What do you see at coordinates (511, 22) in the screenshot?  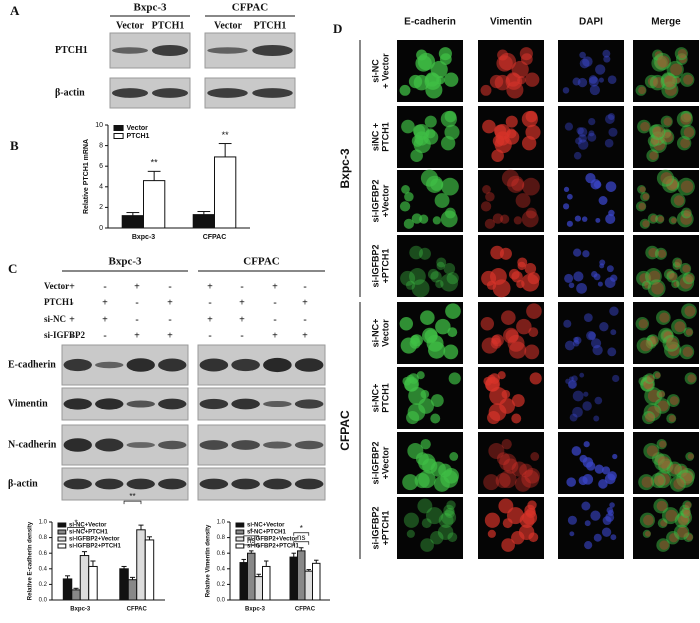 I see `column-label: Vimentin` at bounding box center [511, 22].